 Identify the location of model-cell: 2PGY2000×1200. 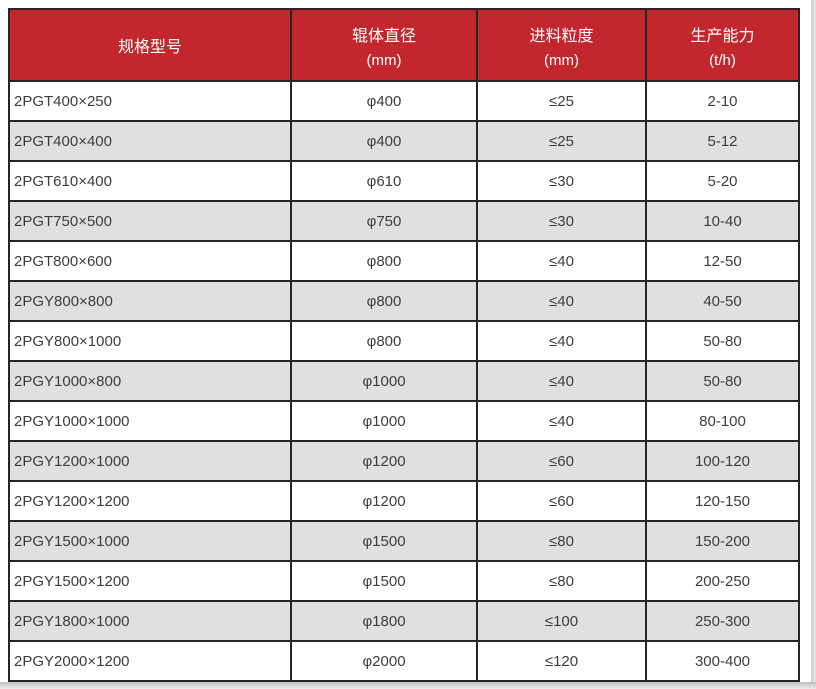
(150, 661).